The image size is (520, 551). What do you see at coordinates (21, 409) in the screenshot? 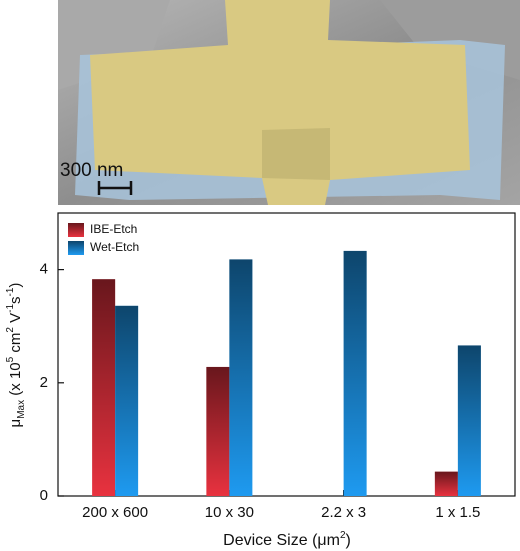
I see `label-part: Max` at bounding box center [21, 409].